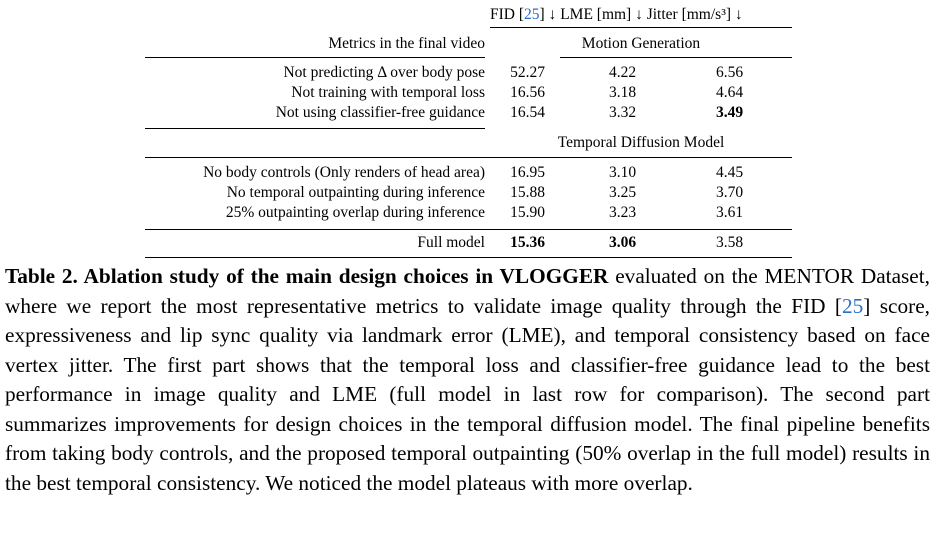 The width and height of the screenshot is (947, 555). Describe the element at coordinates (601, 14) in the screenshot. I see `lme-header: LME [mm] ↓` at that location.